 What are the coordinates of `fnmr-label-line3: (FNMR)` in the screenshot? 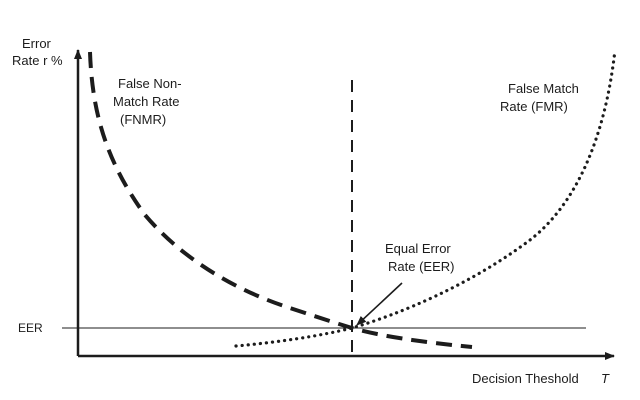 It's located at (143, 119).